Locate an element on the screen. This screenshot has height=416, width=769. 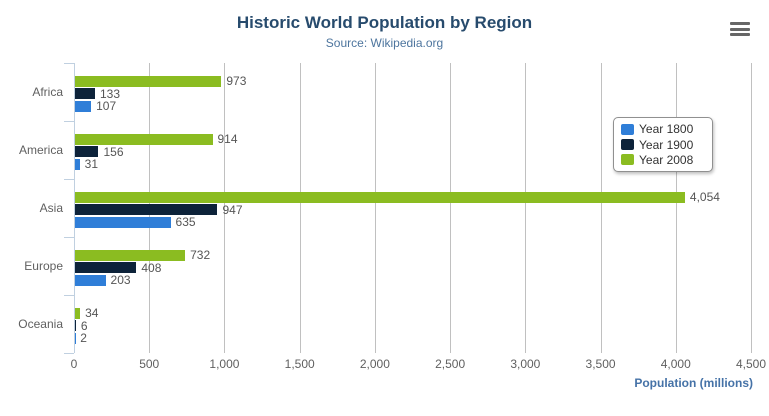
data-label-oceania-year-2008: 34 is located at coordinates (92, 313).